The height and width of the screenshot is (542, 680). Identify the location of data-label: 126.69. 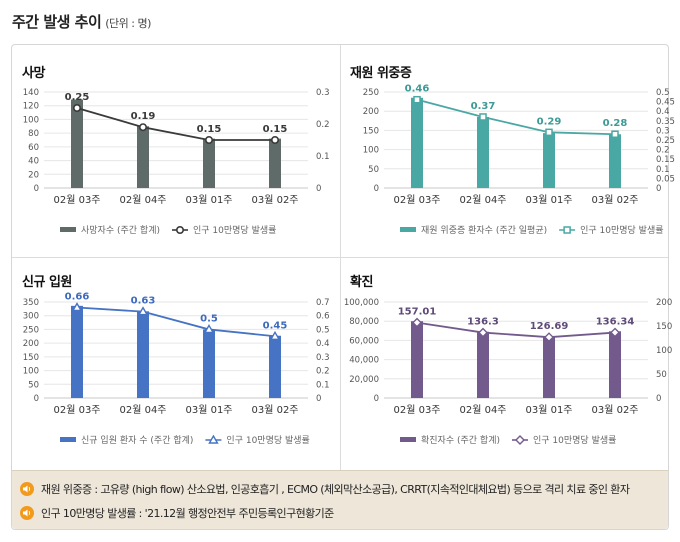
(549, 326).